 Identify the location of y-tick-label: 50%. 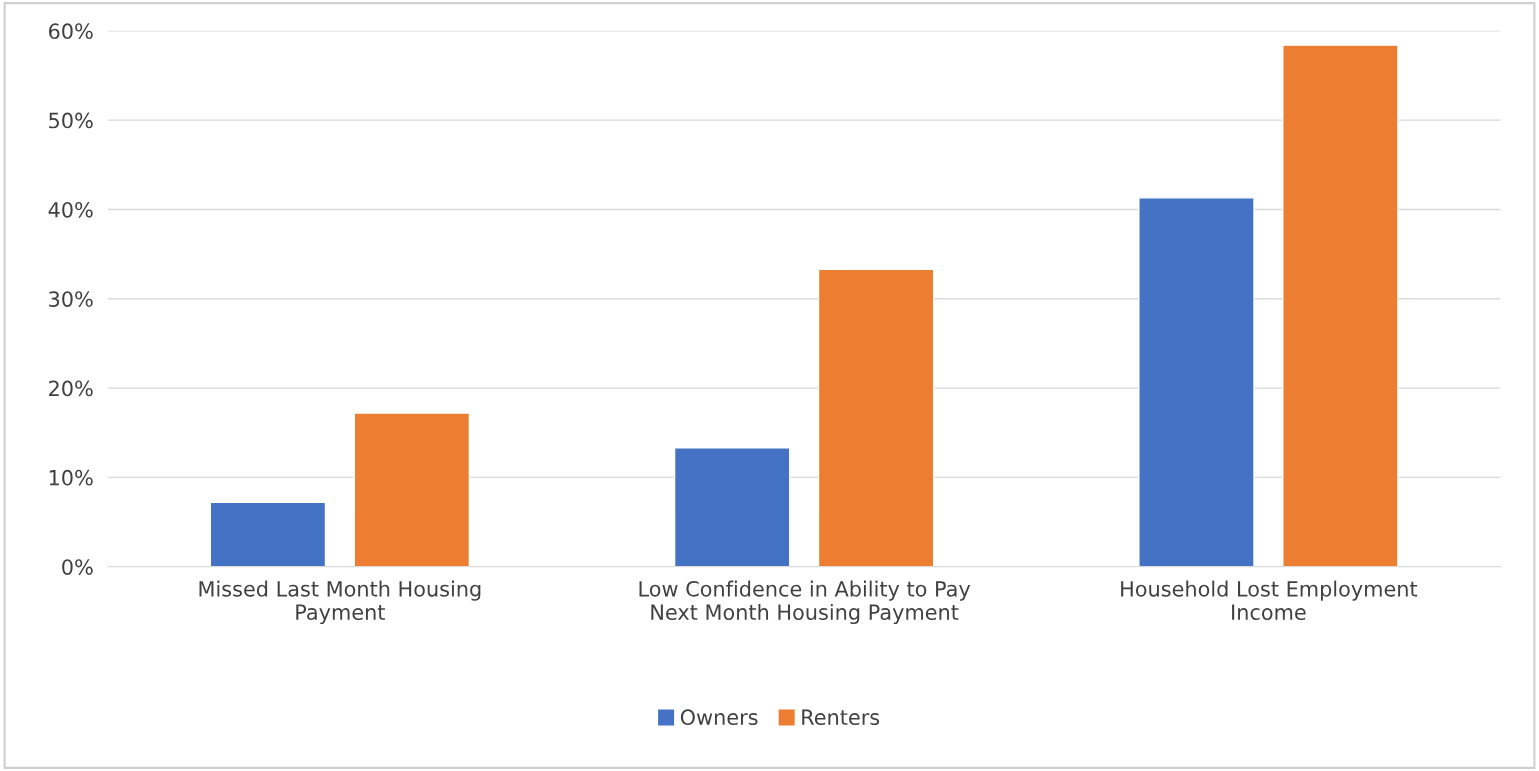
(71, 120).